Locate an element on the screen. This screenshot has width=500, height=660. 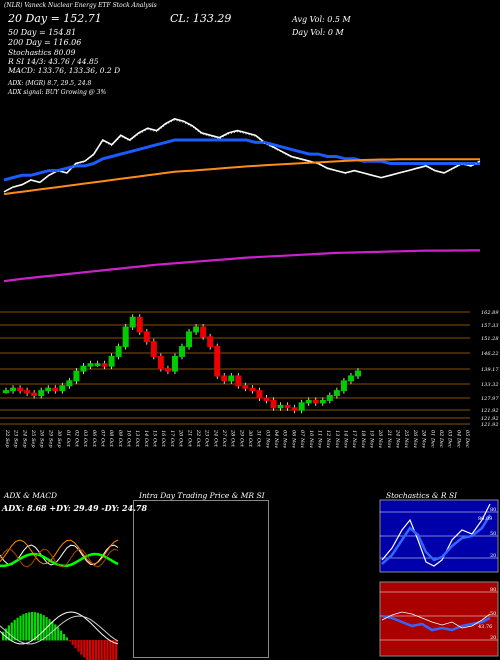
price-tick-4: 139.17 is located at coordinates (490, 370).